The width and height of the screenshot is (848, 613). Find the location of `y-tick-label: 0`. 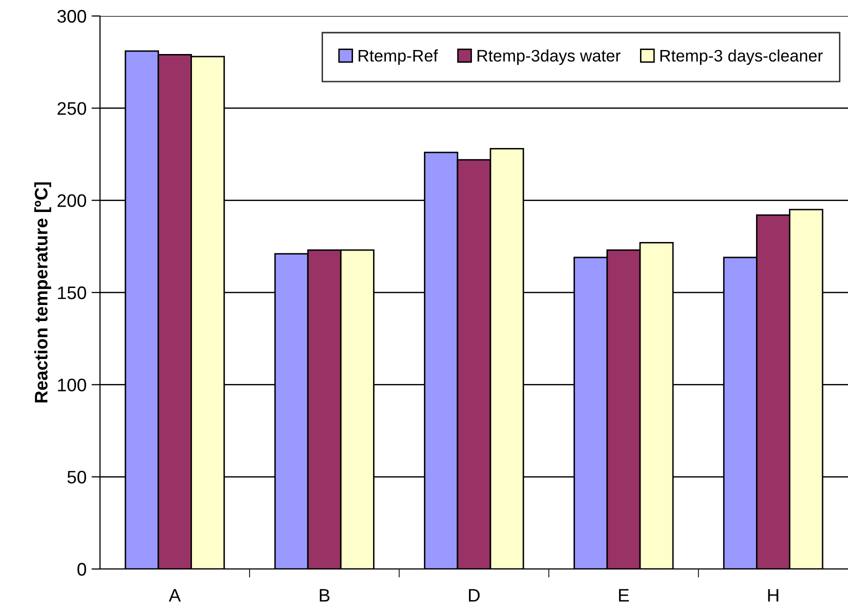

y-tick-label: 0 is located at coordinates (81, 569).